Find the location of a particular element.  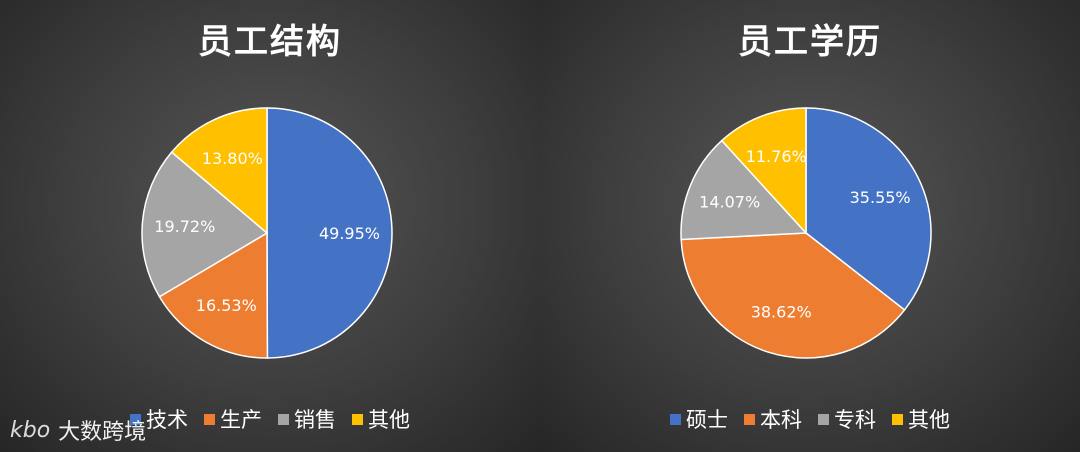

watermark: kbo 大数跨境 is located at coordinates (78, 430).